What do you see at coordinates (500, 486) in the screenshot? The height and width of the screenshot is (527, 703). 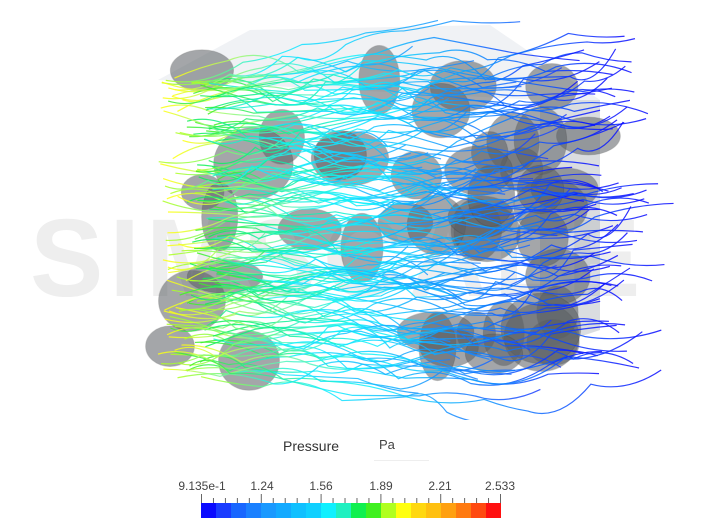 I see `legend-tick-label: 2.533` at bounding box center [500, 486].